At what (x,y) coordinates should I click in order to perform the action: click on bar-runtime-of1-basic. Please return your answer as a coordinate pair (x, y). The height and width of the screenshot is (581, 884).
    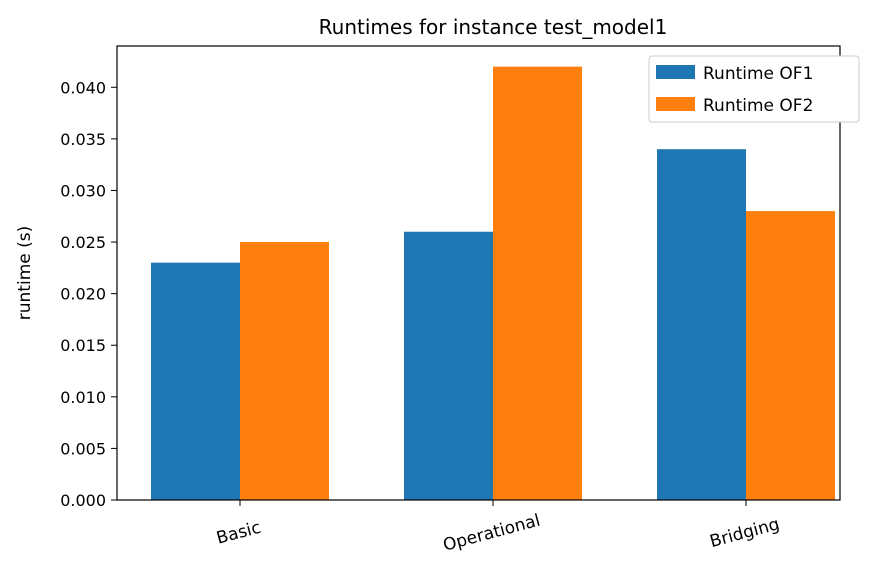
    Looking at the image, I should click on (195, 381).